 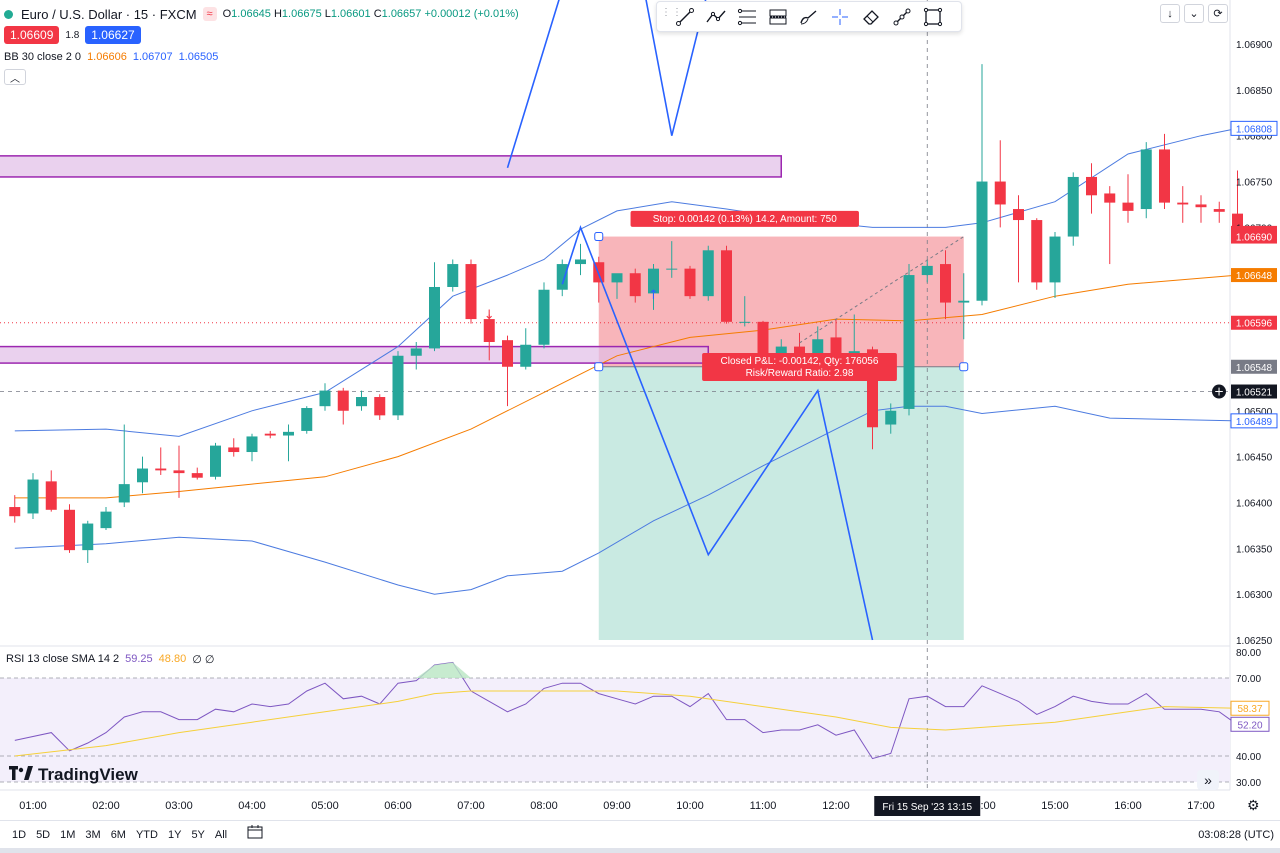 I want to click on time-tick-label: 06:00, so click(x=398, y=806).